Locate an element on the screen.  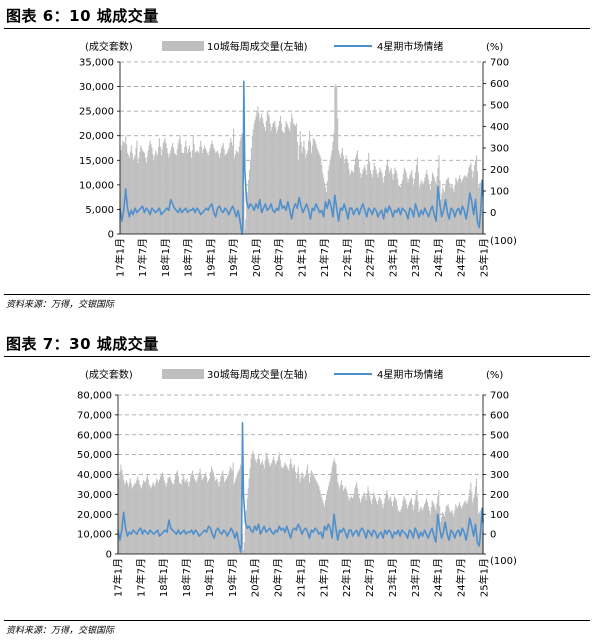
right-tick-label: 400 is located at coordinates (499, 455).